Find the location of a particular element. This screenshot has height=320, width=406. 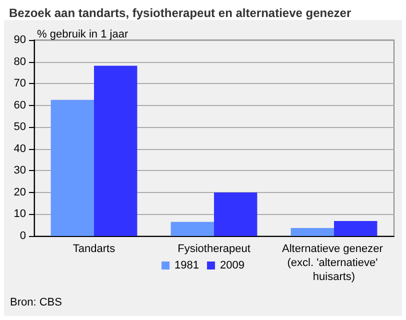

y-tick-label: 60 is located at coordinates (20, 105).